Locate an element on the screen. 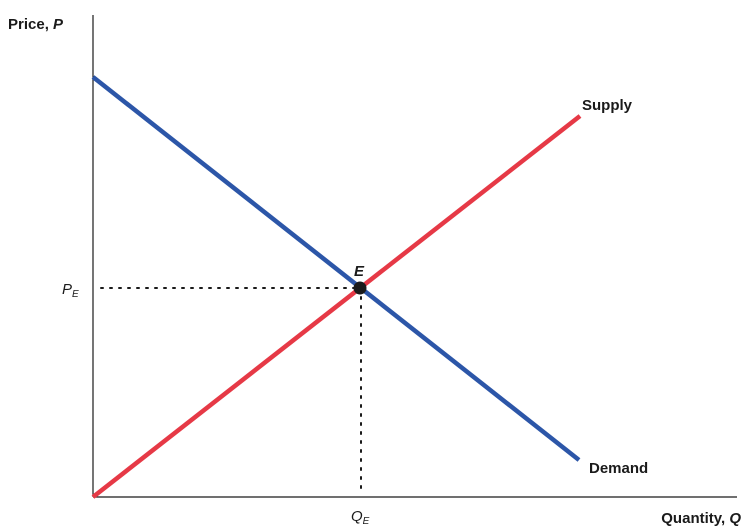 The height and width of the screenshot is (527, 745). supply-label: Supply is located at coordinates (607, 105).